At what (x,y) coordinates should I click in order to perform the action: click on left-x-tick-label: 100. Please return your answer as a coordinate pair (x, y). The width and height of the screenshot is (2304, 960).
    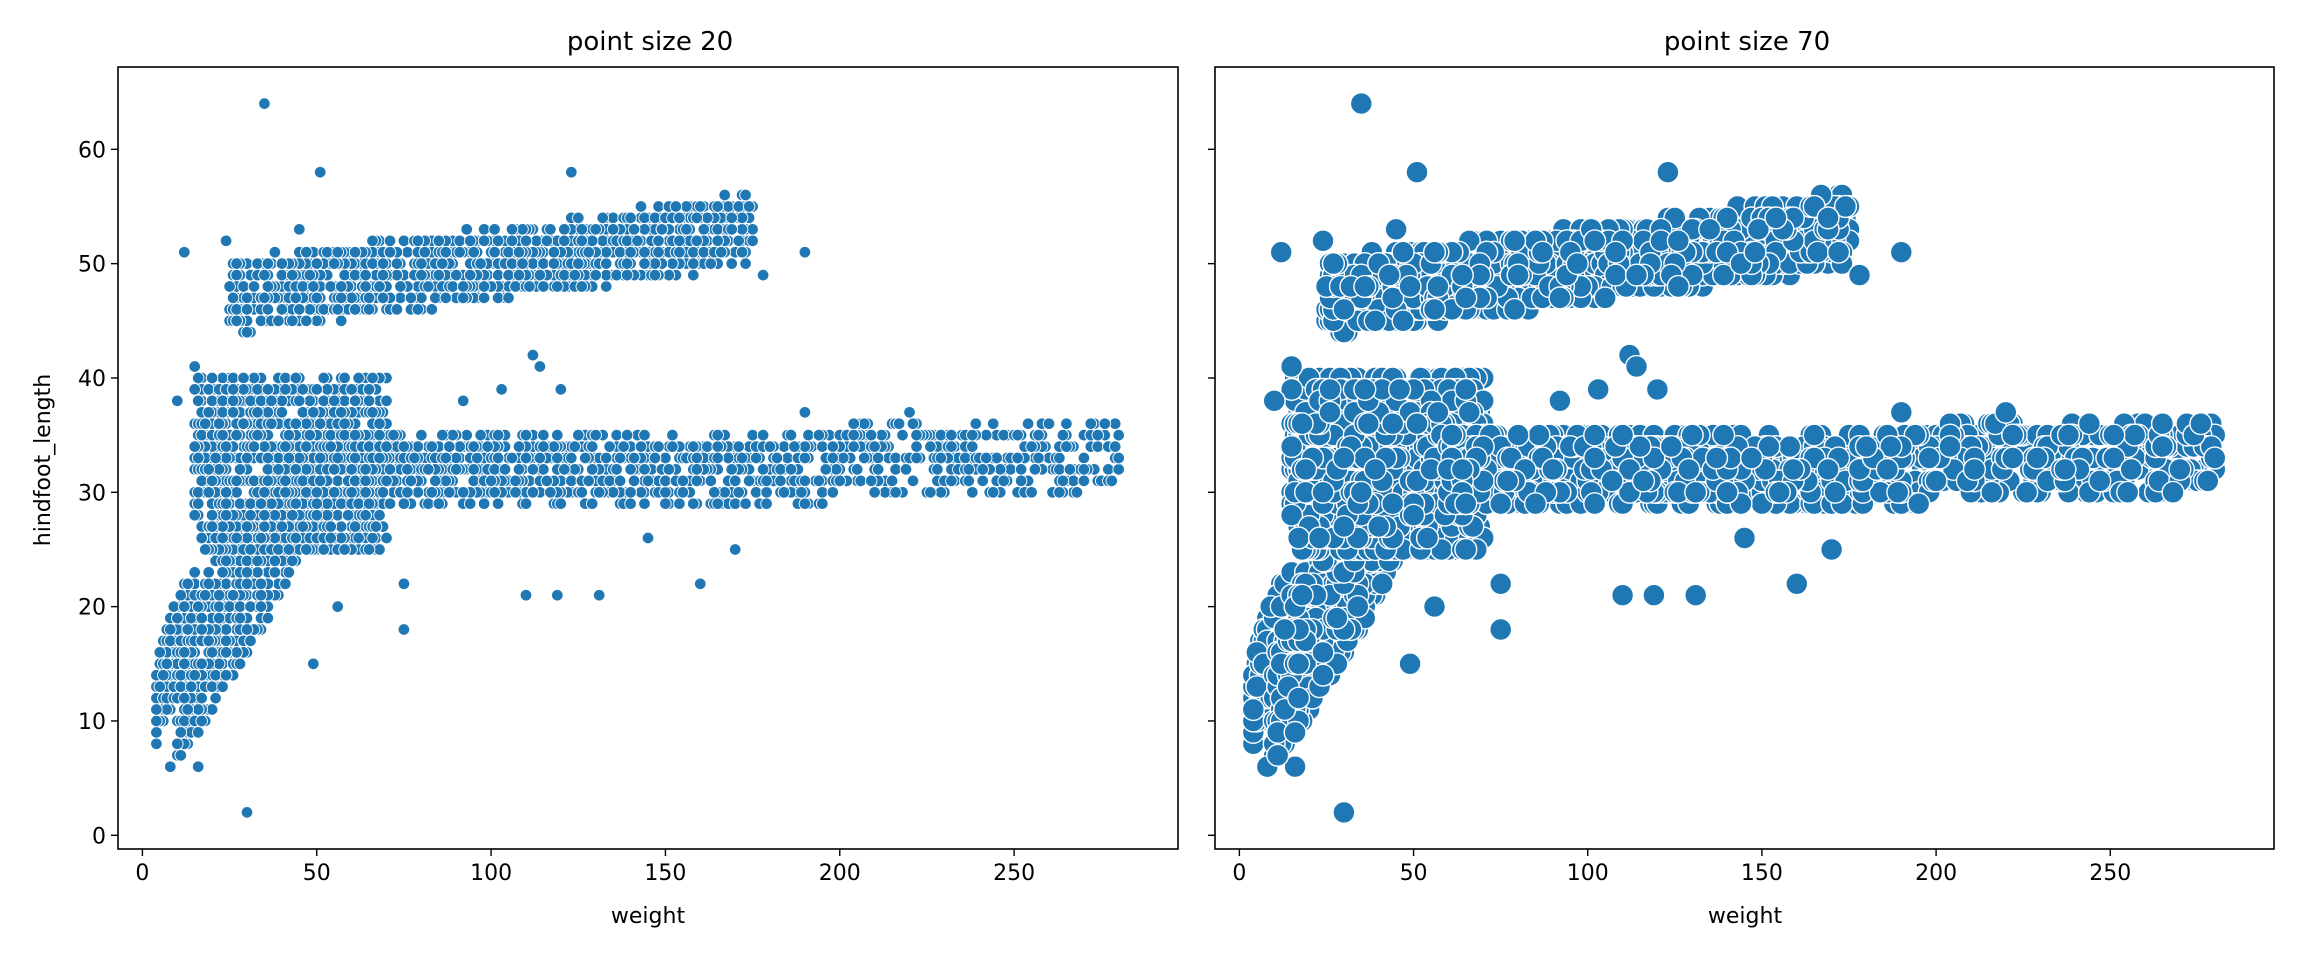
    Looking at the image, I should click on (491, 873).